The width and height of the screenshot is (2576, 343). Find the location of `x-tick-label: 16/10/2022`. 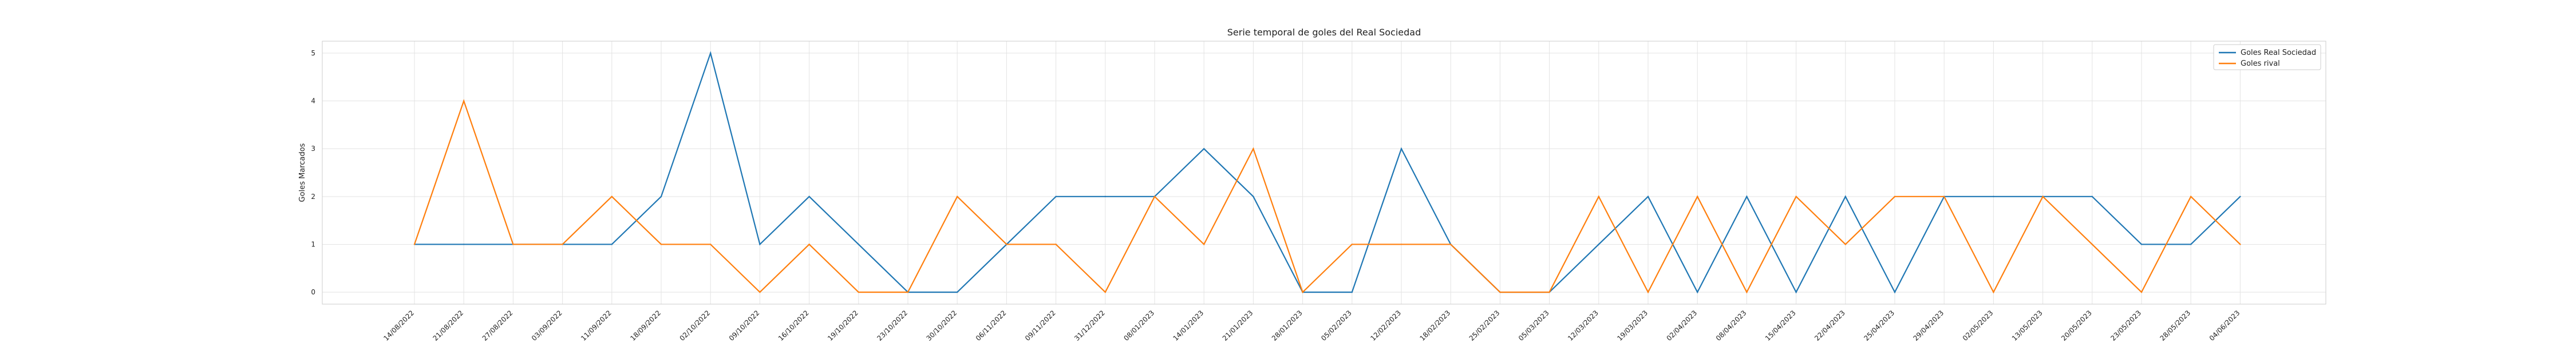

x-tick-label: 16/10/2022 is located at coordinates (794, 325).